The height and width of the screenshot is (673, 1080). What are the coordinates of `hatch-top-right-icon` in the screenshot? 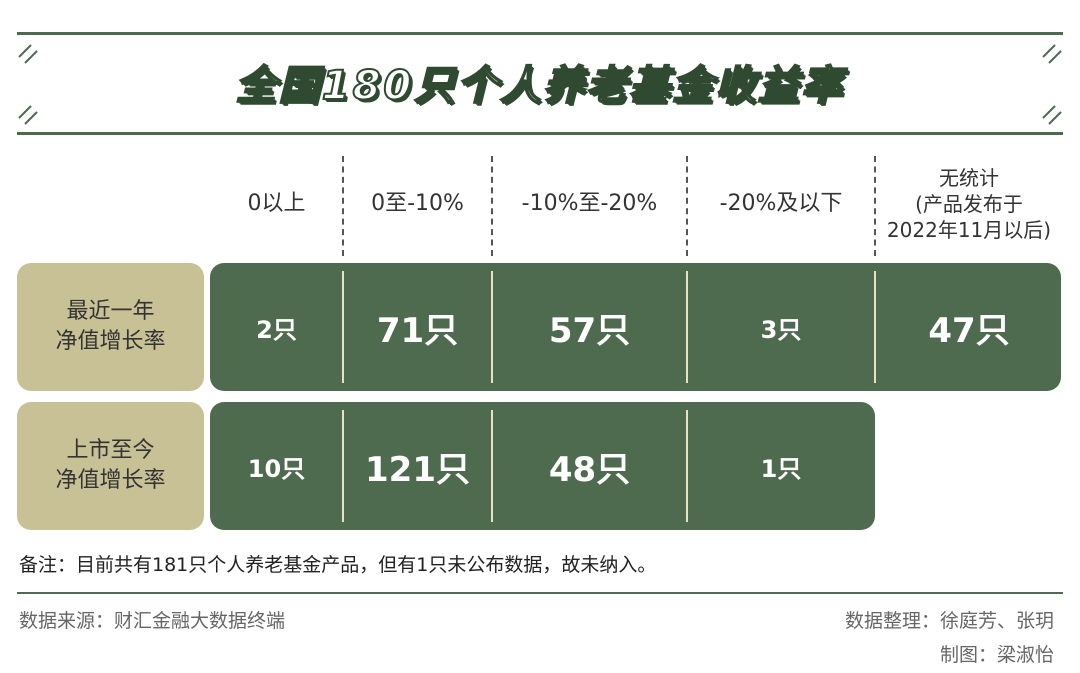 It's located at (1052, 54).